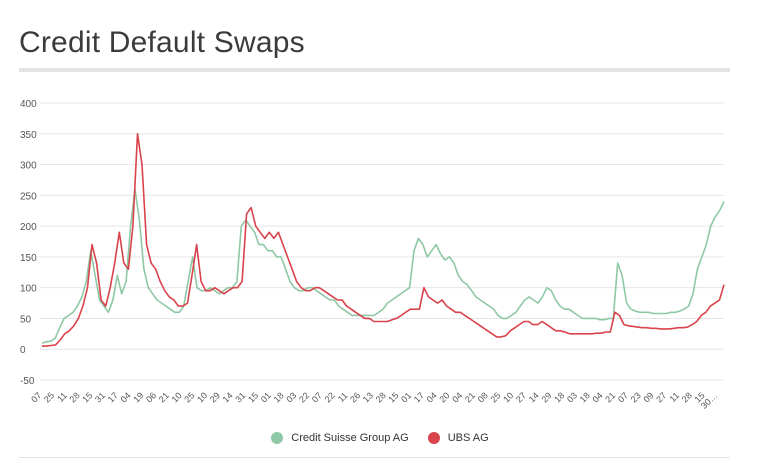 The image size is (760, 464). Describe the element at coordinates (27, 381) in the screenshot. I see `y-tick-label: -50` at that location.